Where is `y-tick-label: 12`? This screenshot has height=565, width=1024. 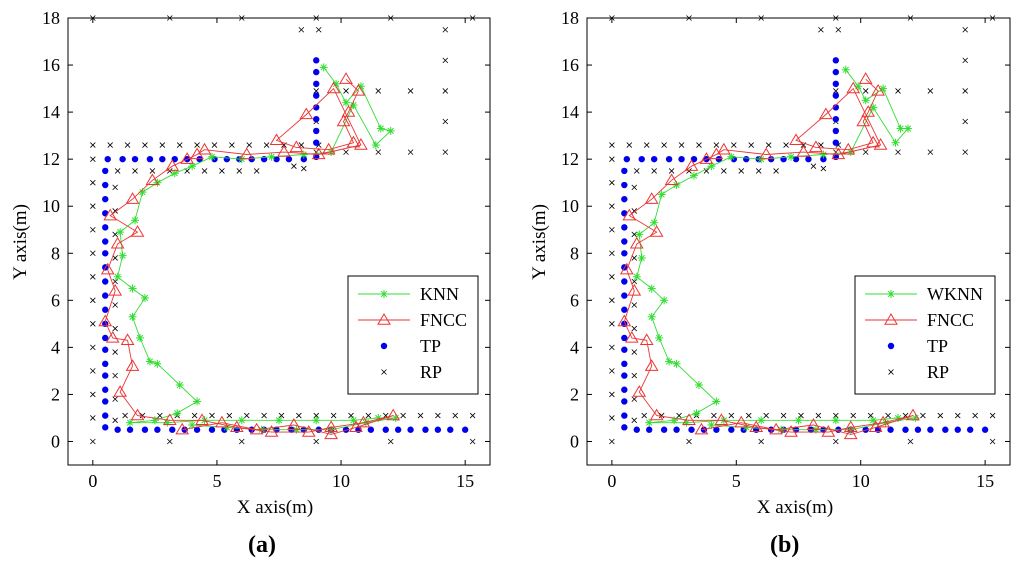
y-tick-label: 12 is located at coordinates (570, 159).